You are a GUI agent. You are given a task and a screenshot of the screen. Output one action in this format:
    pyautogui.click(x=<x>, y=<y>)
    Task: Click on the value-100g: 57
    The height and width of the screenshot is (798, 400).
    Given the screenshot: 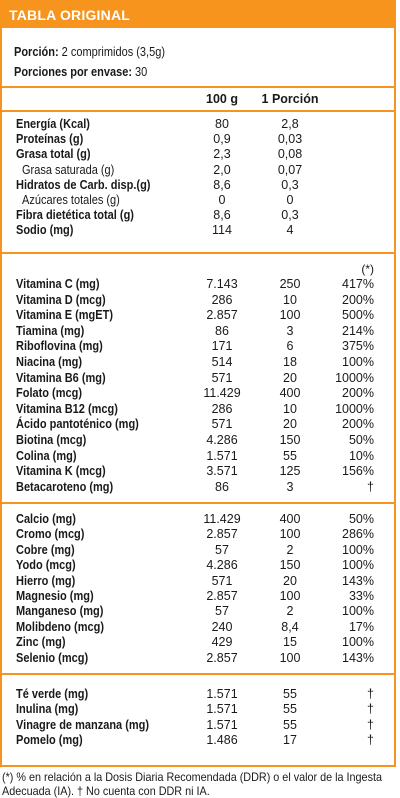 What is the action you would take?
    pyautogui.click(x=222, y=611)
    